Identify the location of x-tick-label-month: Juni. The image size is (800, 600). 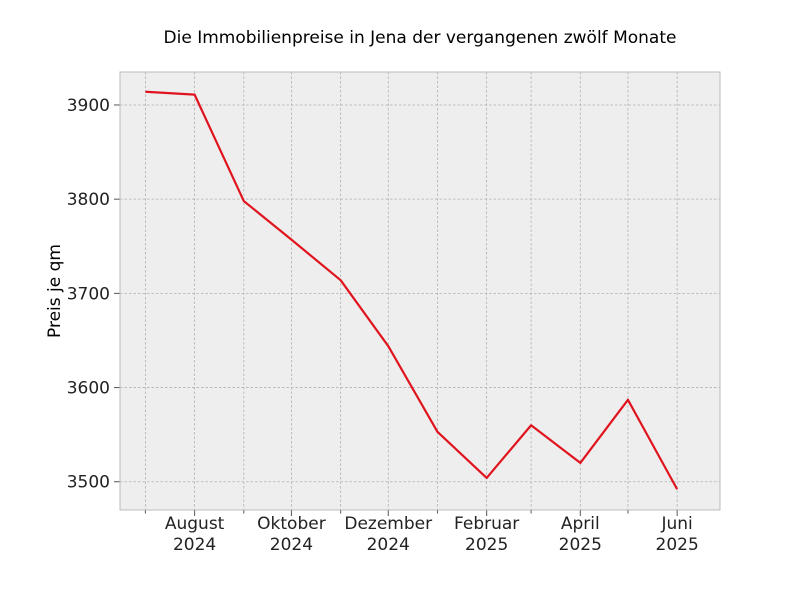
(676, 524).